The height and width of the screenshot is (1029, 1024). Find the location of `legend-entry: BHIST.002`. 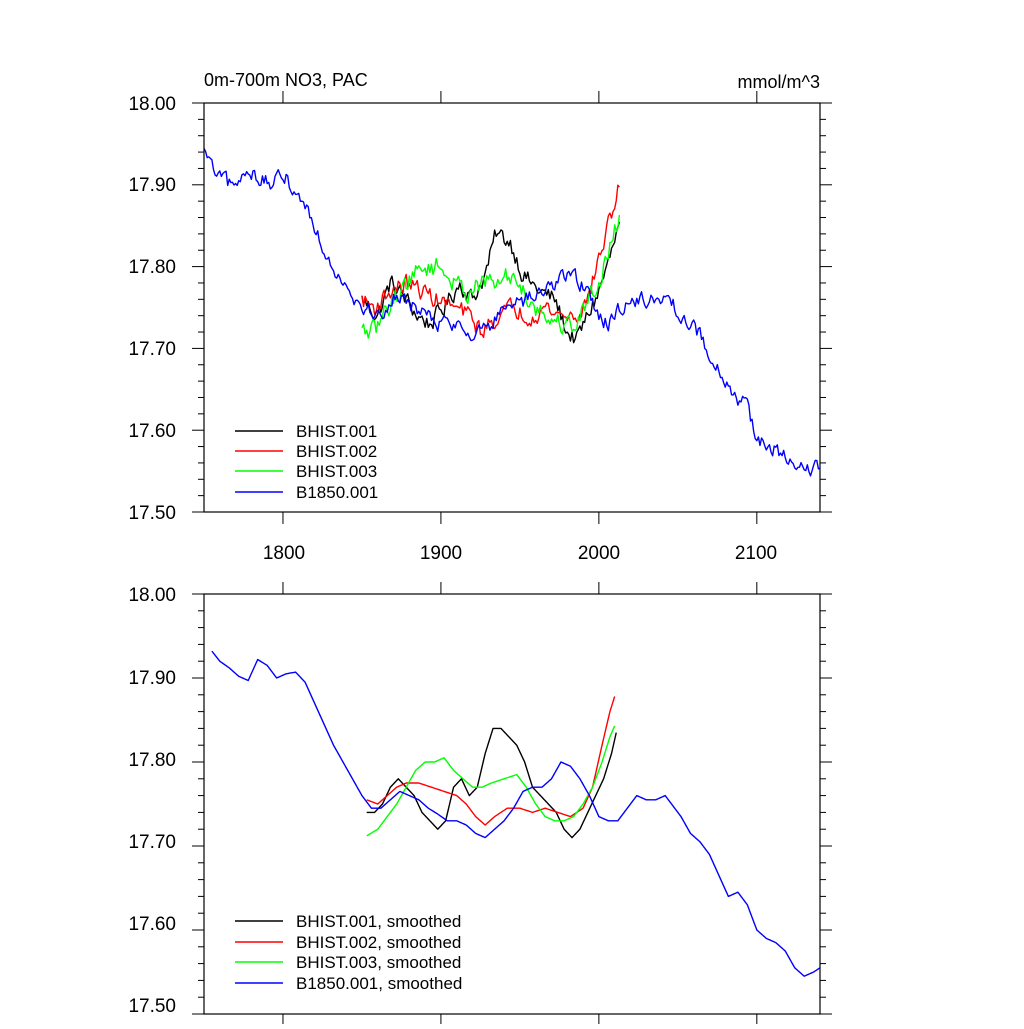

legend-entry: BHIST.002 is located at coordinates (306, 451).